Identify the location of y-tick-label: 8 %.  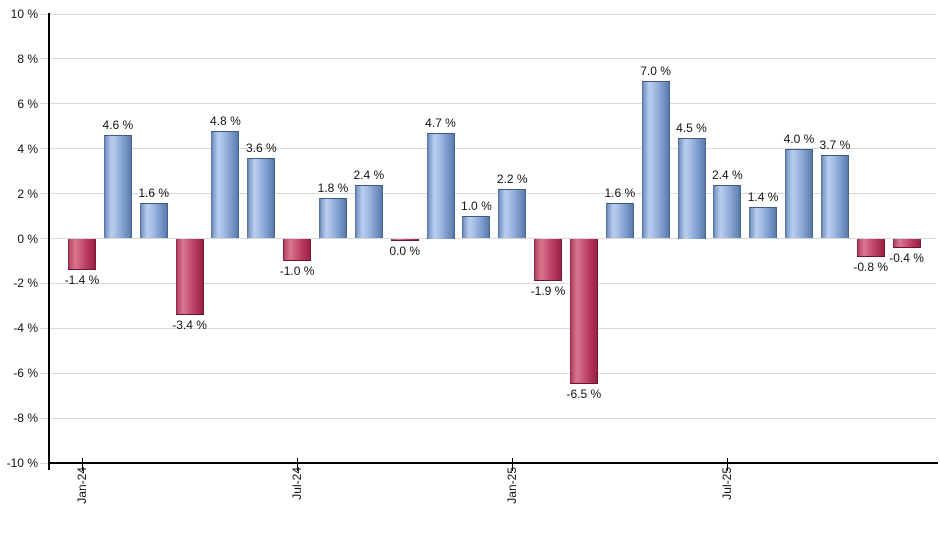
(27, 58).